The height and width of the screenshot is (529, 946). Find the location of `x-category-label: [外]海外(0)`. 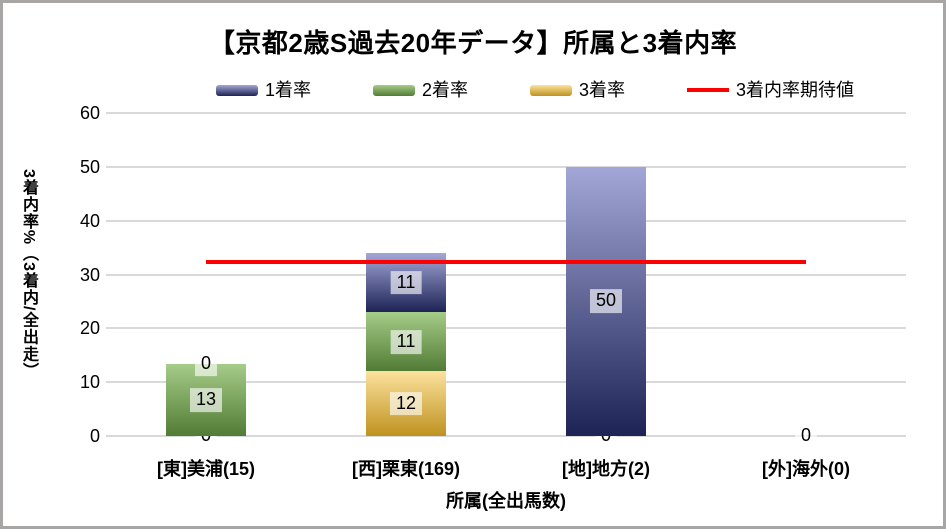

x-category-label: [外]海外(0) is located at coordinates (806, 469).